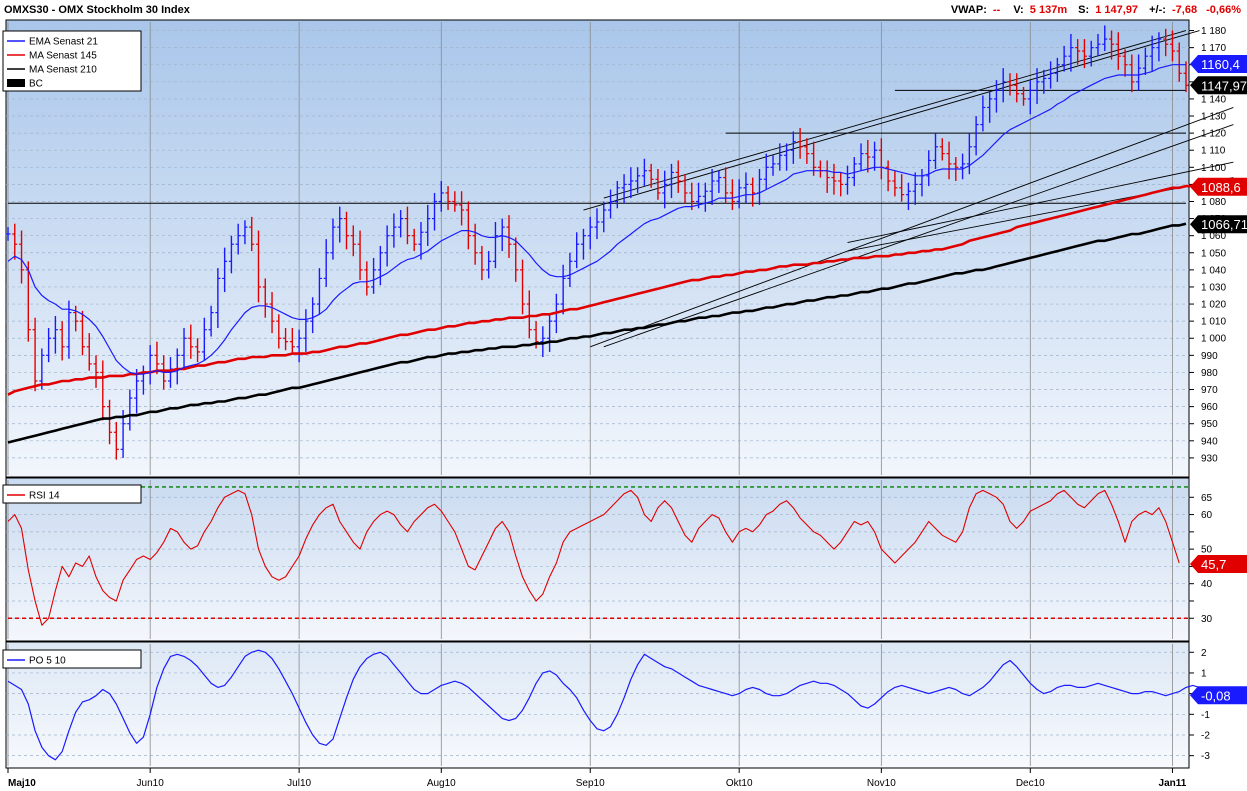 The width and height of the screenshot is (1247, 791). Describe the element at coordinates (969, 10) in the screenshot. I see `vwap-label: VWAP:` at that location.